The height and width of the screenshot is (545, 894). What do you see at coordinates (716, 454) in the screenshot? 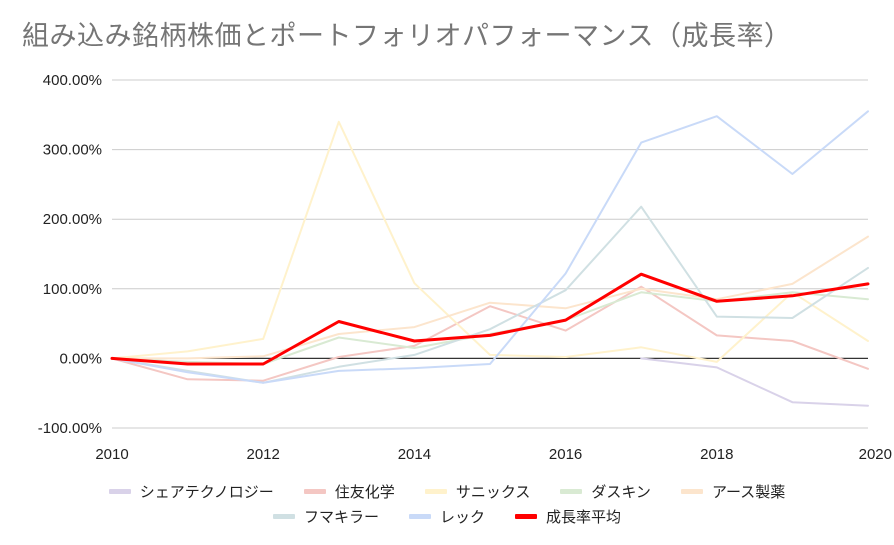
I see `x-tick-label: 2018` at bounding box center [716, 454].